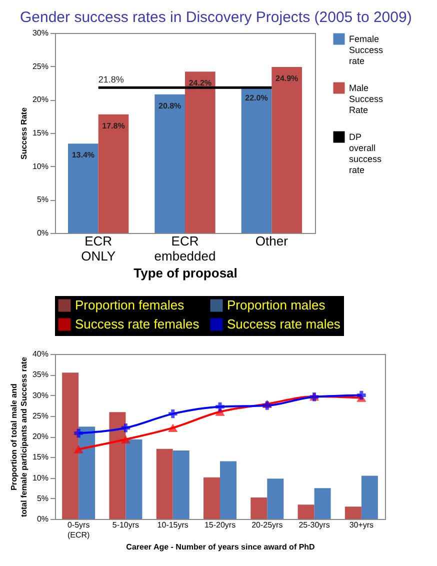  What do you see at coordinates (126, 525) in the screenshot?
I see `x-tick-label: 5-10yrs` at bounding box center [126, 525].